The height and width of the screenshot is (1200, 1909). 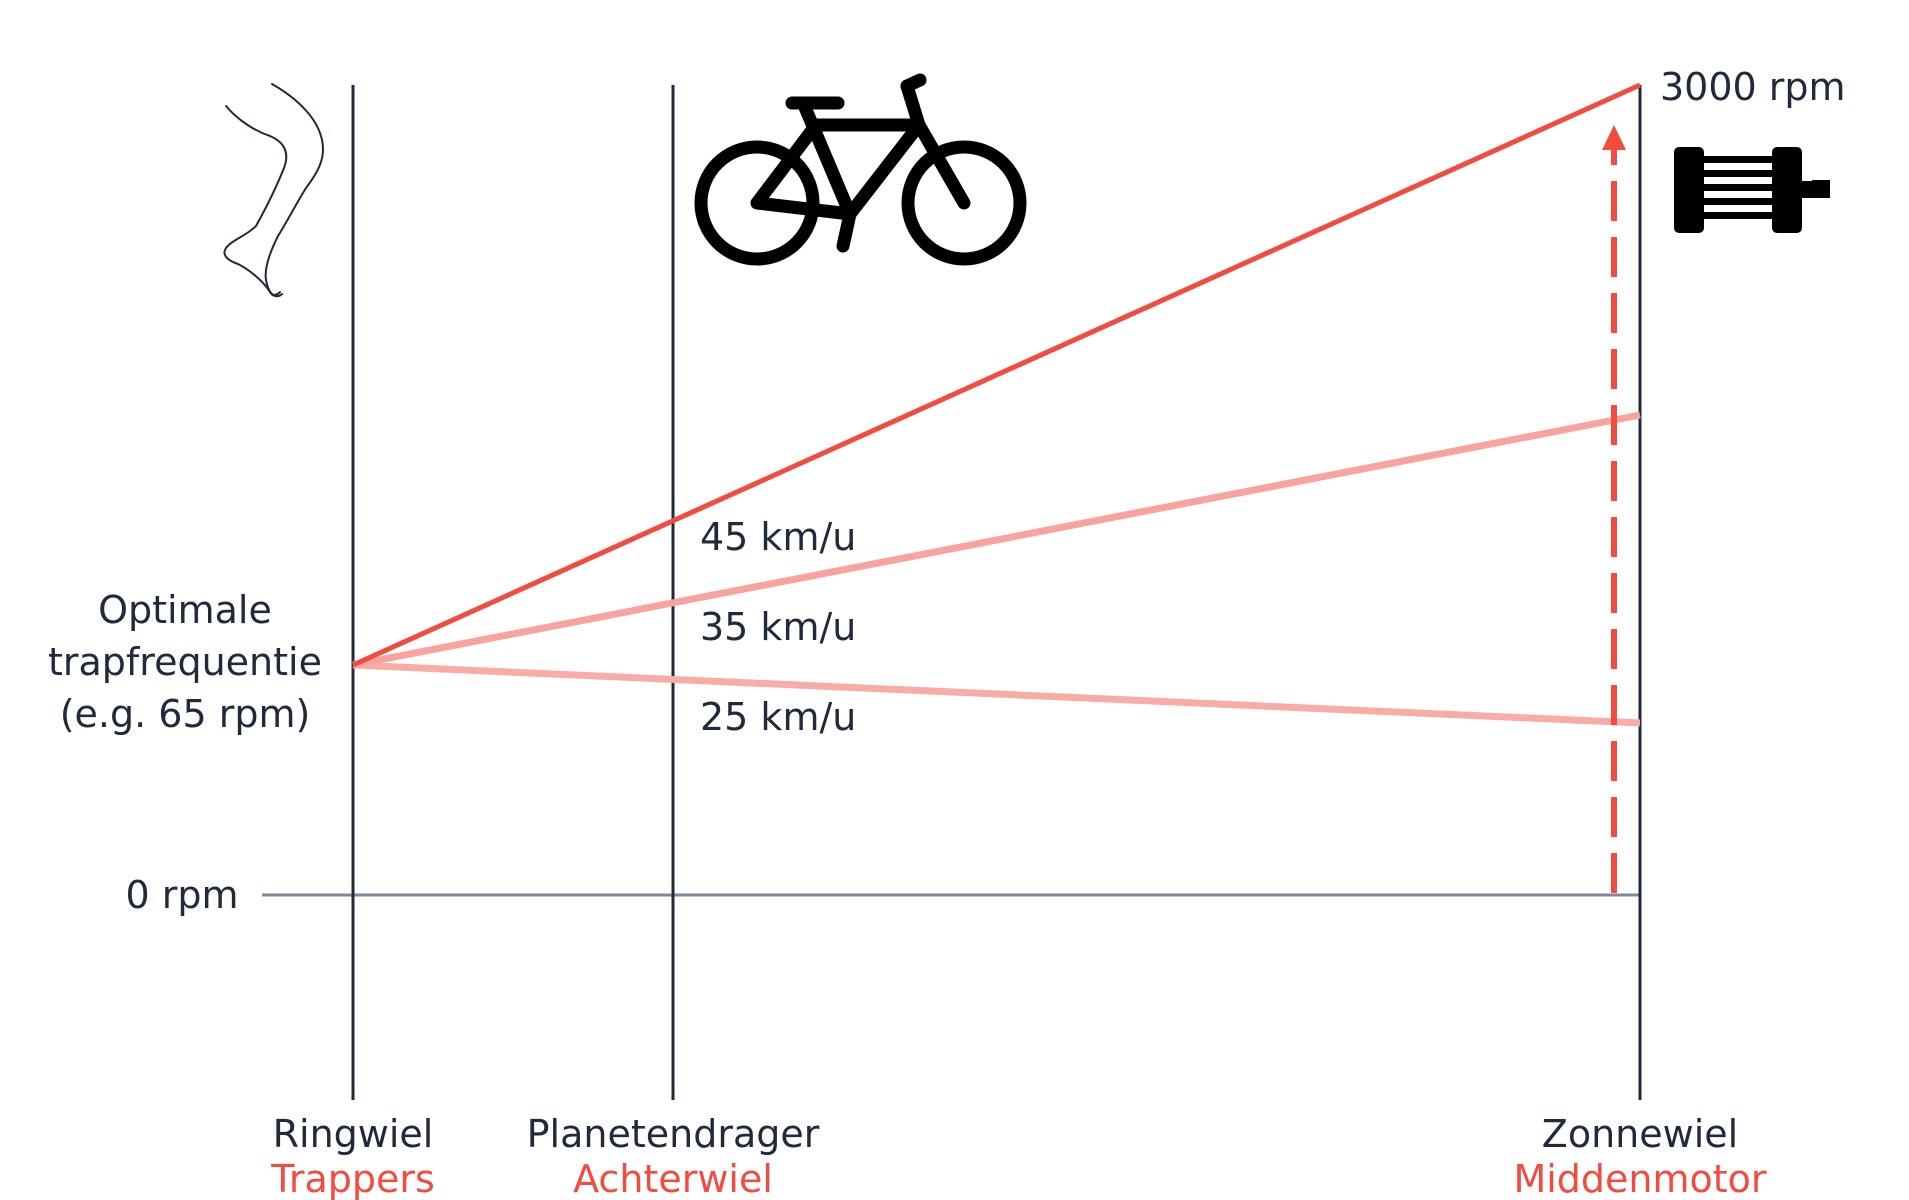 What do you see at coordinates (181, 895) in the screenshot?
I see `zero-rpm-label: 0 rpm` at bounding box center [181, 895].